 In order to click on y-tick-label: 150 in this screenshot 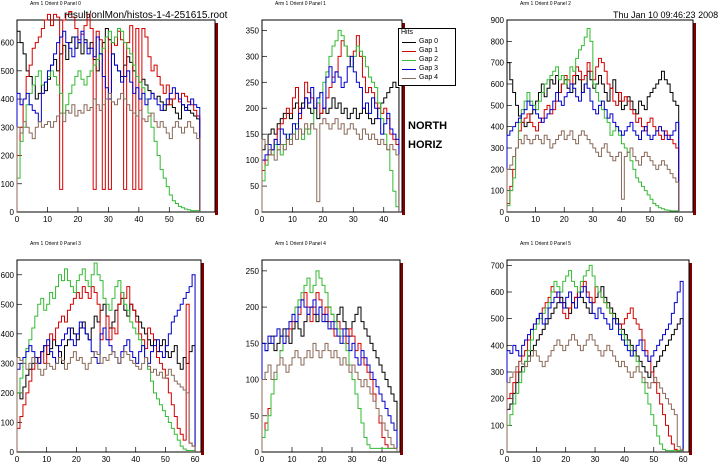, I will do `click(253, 343)`.